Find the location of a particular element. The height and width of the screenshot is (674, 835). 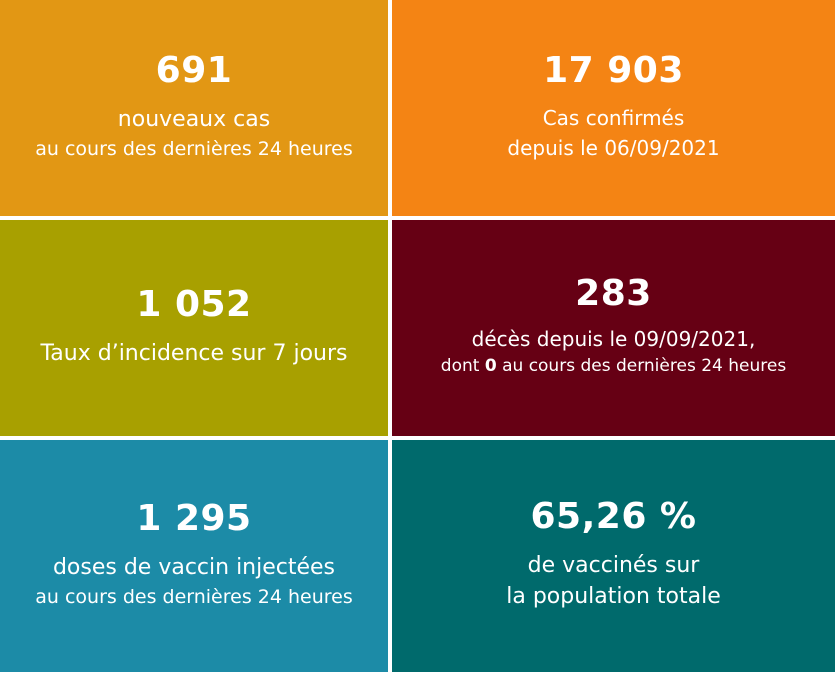

tile-incidence: 1 052 Taux d’incidence sur 7 jours is located at coordinates (194, 328).